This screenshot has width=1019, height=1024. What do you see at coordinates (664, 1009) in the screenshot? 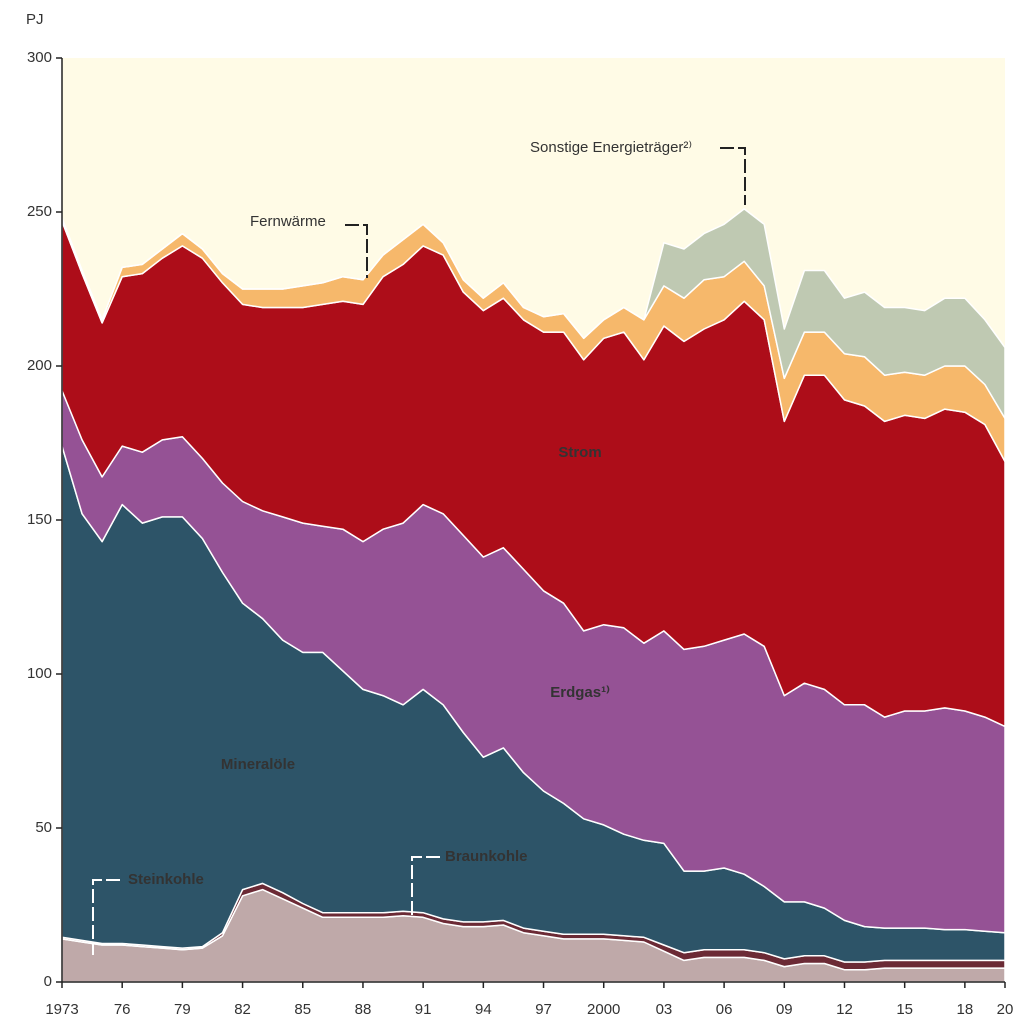
I see `x-tick-label: 03` at bounding box center [664, 1009].